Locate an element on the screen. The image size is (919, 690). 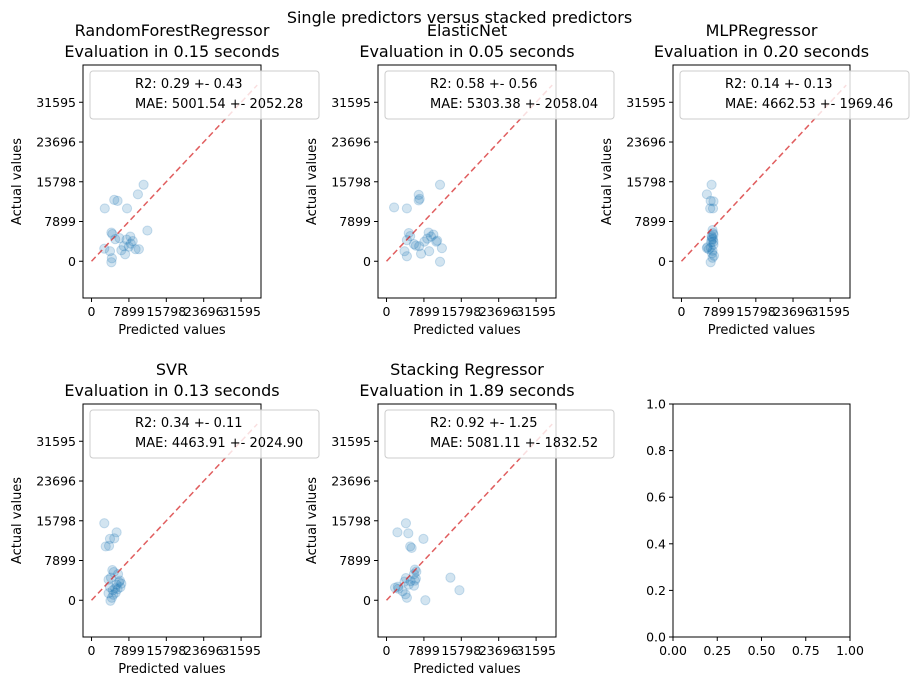
subplot-subtitle: Evaluation in 0.13 seconds is located at coordinates (171, 390).